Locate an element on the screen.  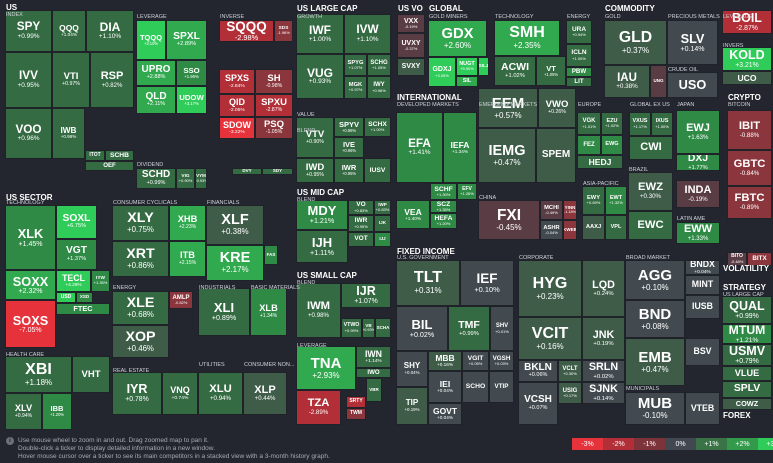
tile-kre: KRE +2.17% is located at coordinates (235, 263).